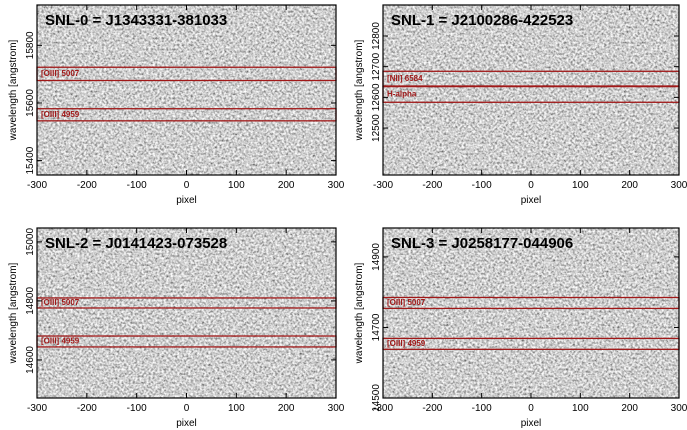 This screenshot has height=430, width=687. I want to click on y-tick-label: 12800, so click(376, 36).